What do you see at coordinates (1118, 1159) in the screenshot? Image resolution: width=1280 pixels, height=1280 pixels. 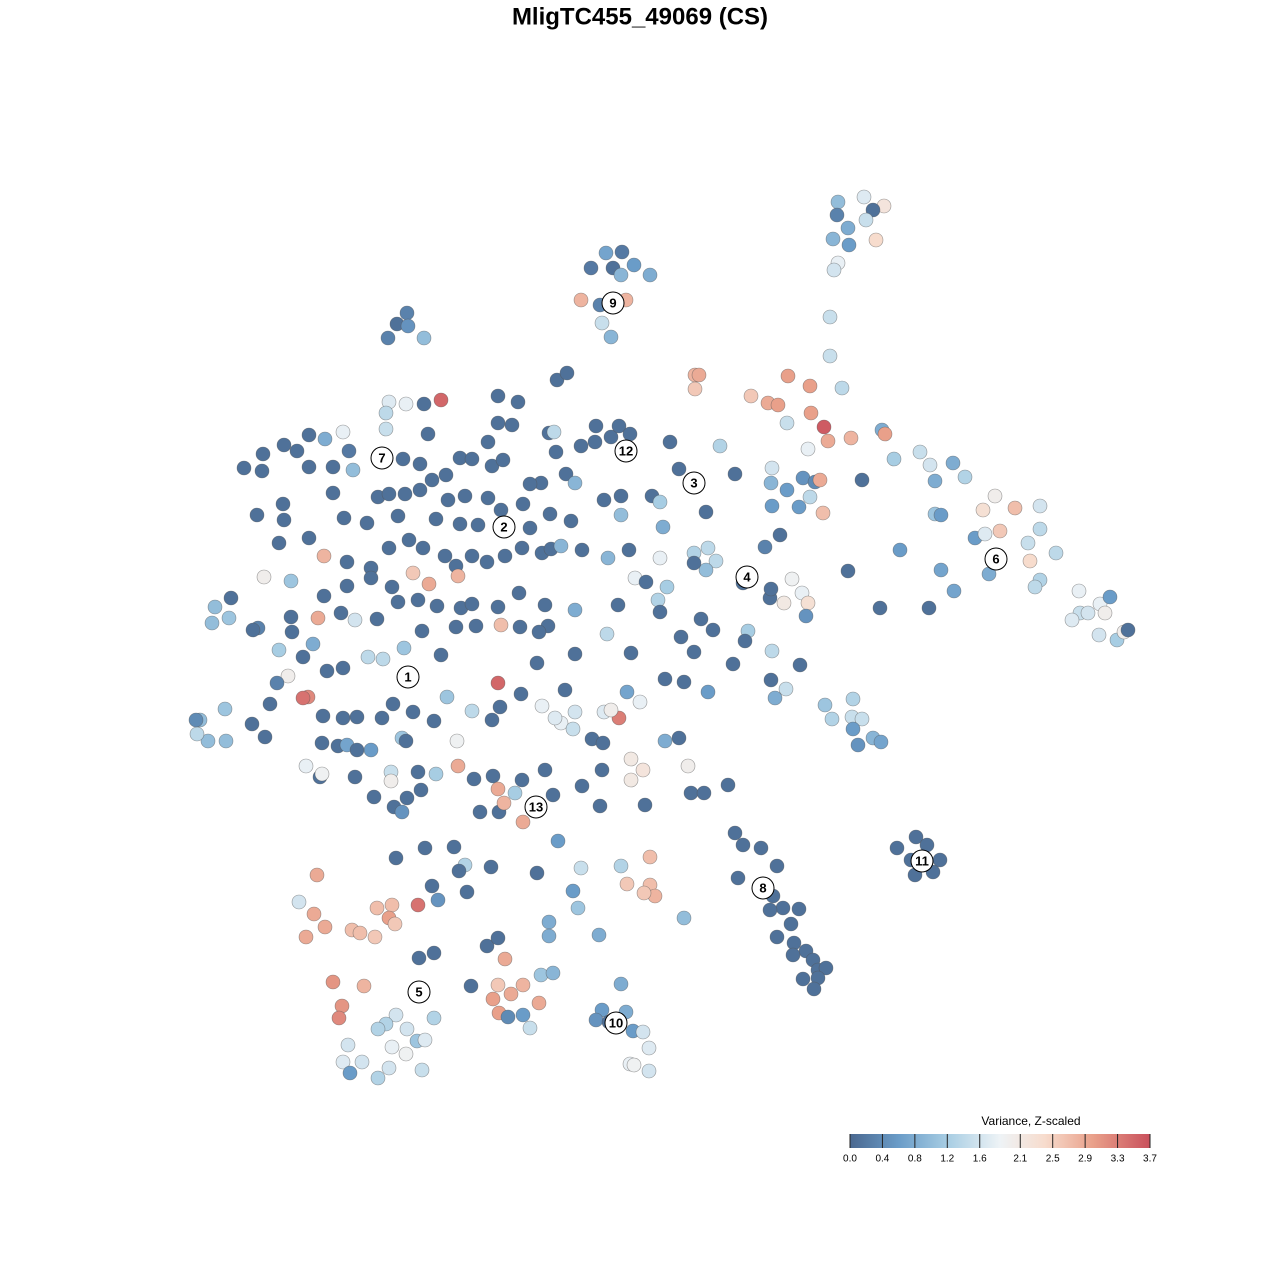 I see `colorbar-tick-label: 3.3` at bounding box center [1118, 1159].